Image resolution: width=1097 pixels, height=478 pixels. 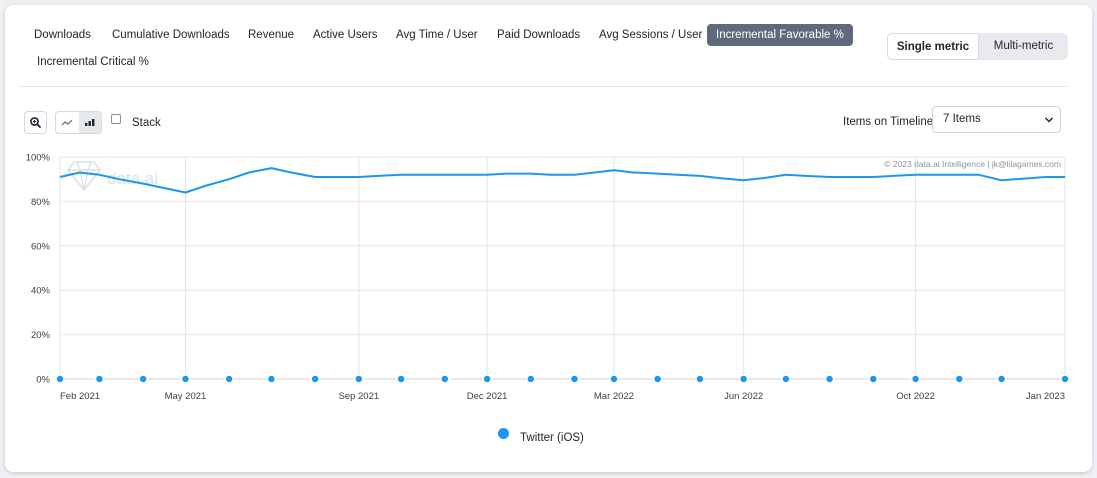 What do you see at coordinates (437, 35) in the screenshot?
I see `tab-avg-time-user: Avg Time / User` at bounding box center [437, 35].